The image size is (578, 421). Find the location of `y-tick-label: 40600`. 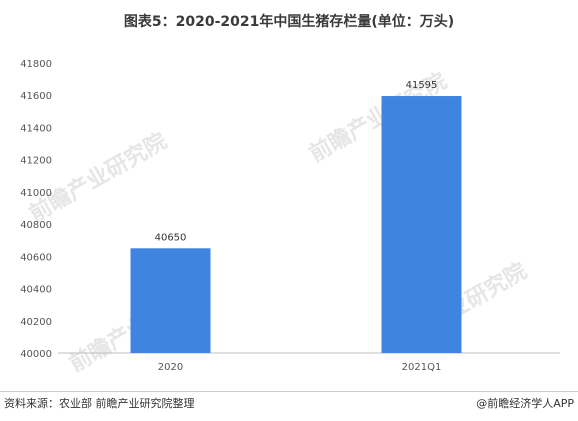

y-tick-label: 40600 is located at coordinates (36, 257).